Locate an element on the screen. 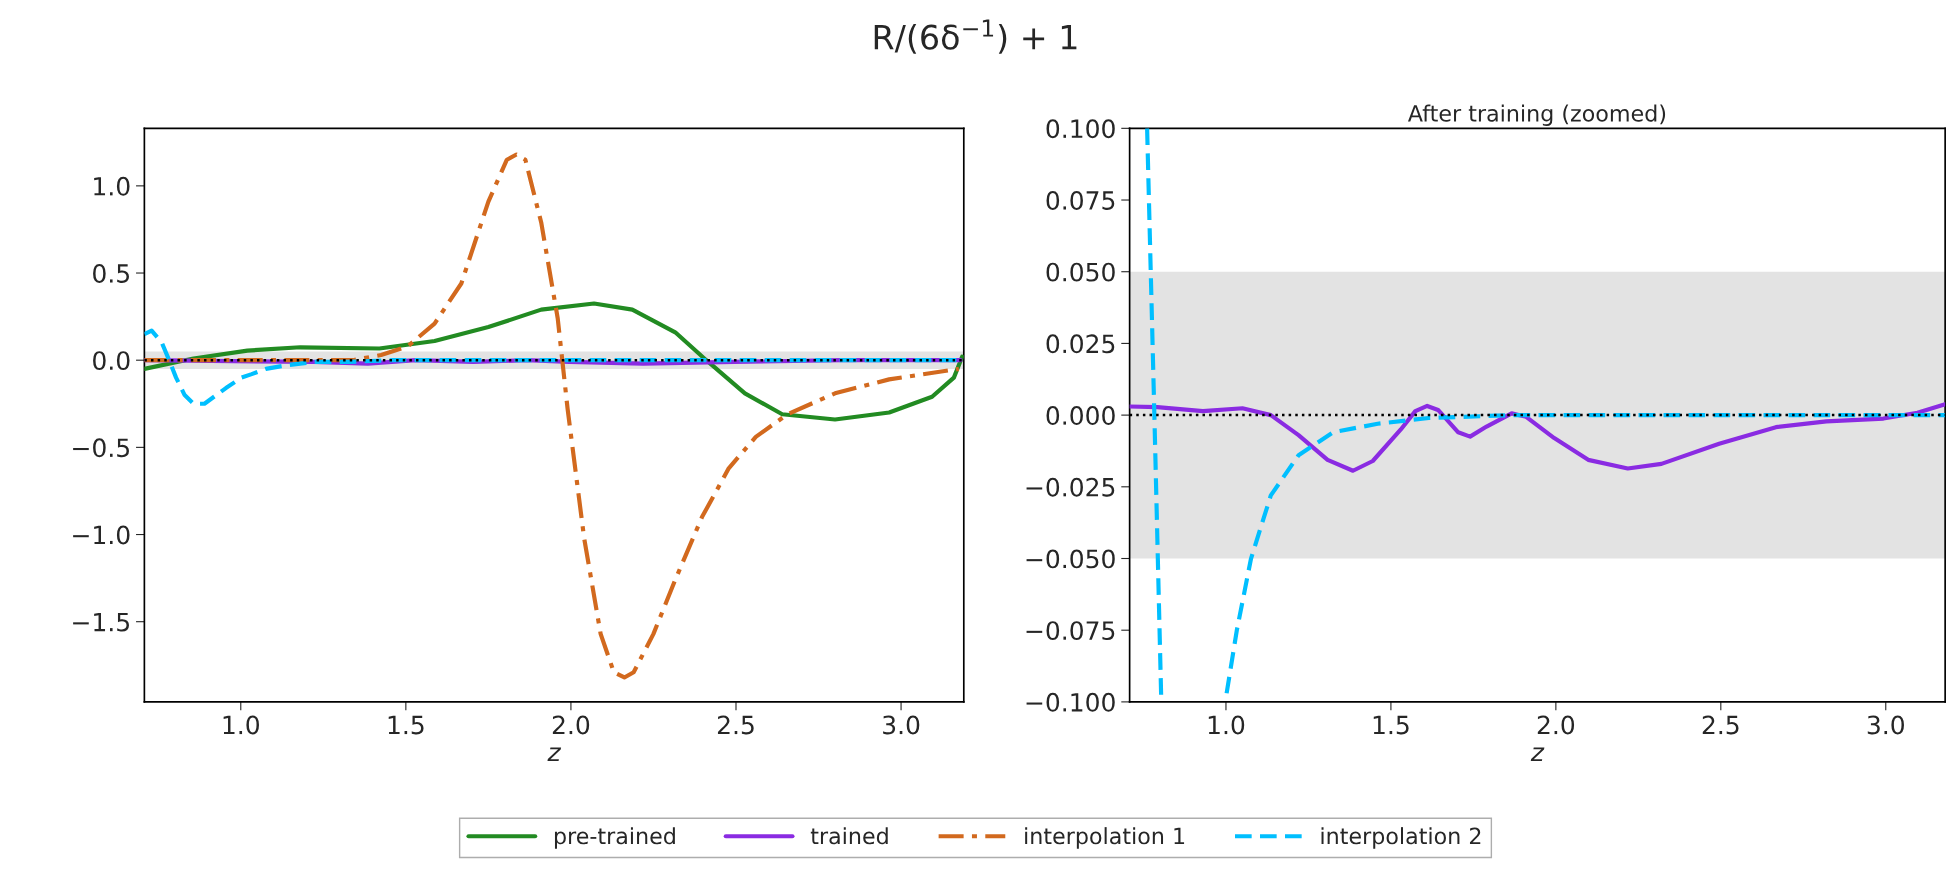  y-tick-label: −1.5 is located at coordinates (101, 622).